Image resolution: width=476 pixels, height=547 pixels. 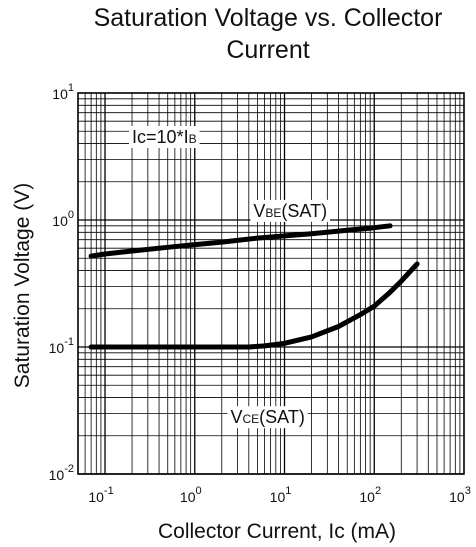 I want to click on series-label-ce-background, so click(x=267, y=417).